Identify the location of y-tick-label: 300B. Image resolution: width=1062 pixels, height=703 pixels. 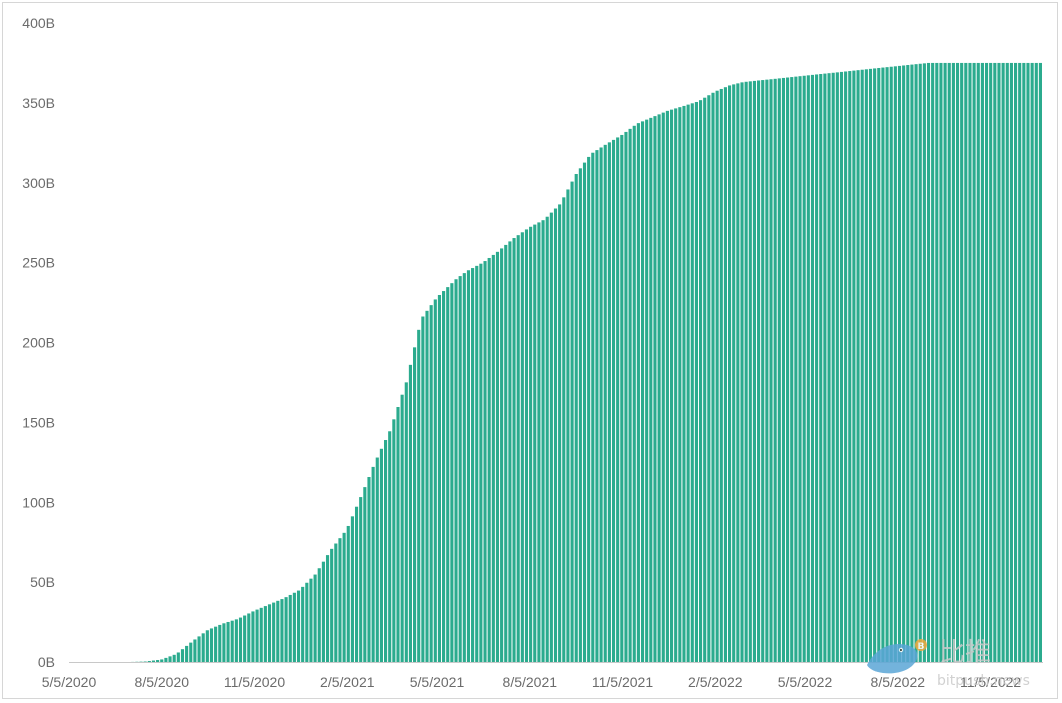
(38, 183).